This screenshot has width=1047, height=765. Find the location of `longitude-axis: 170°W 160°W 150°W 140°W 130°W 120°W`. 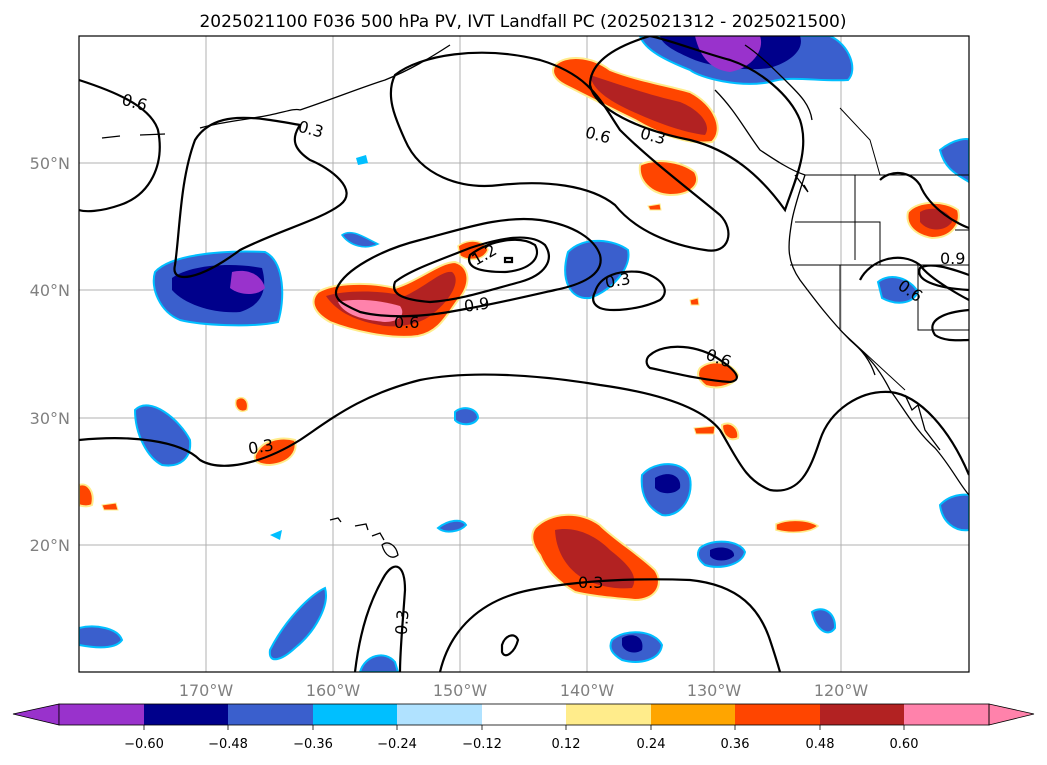

longitude-axis: 170°W 160°W 150°W 140°W 130°W 120°W is located at coordinates (524, 690).